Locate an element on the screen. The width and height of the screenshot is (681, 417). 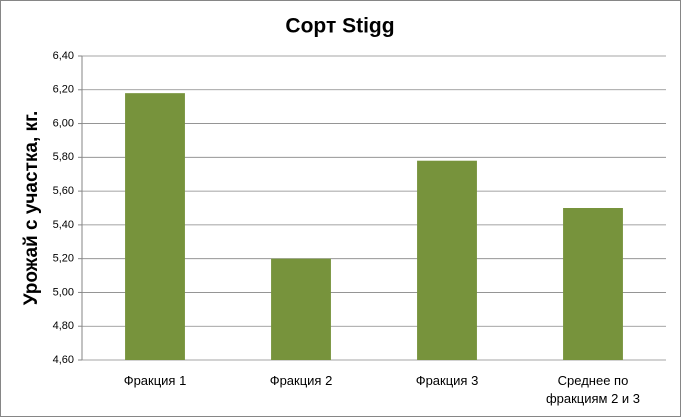
y-axis-label: Урожай с участка, кг. is located at coordinates (31, 208).